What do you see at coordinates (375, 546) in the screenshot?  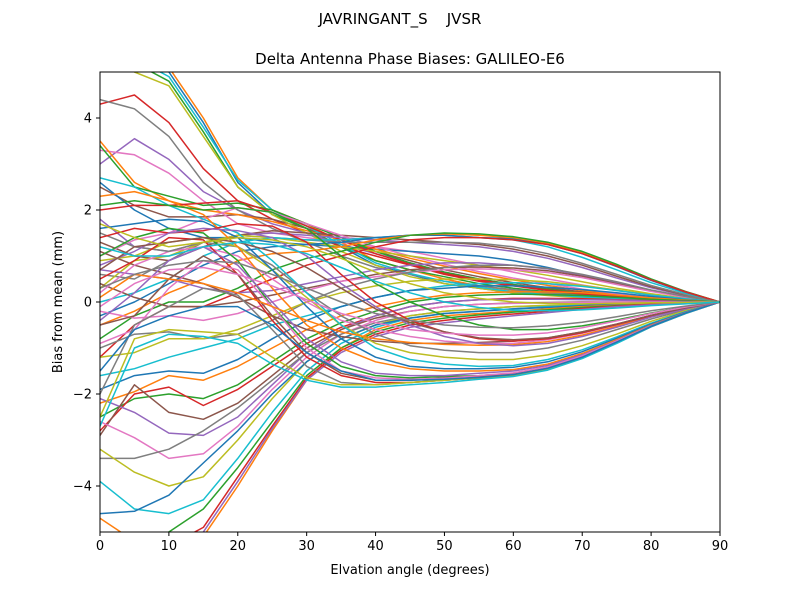 I see `x-tick-label: 40` at bounding box center [375, 546].